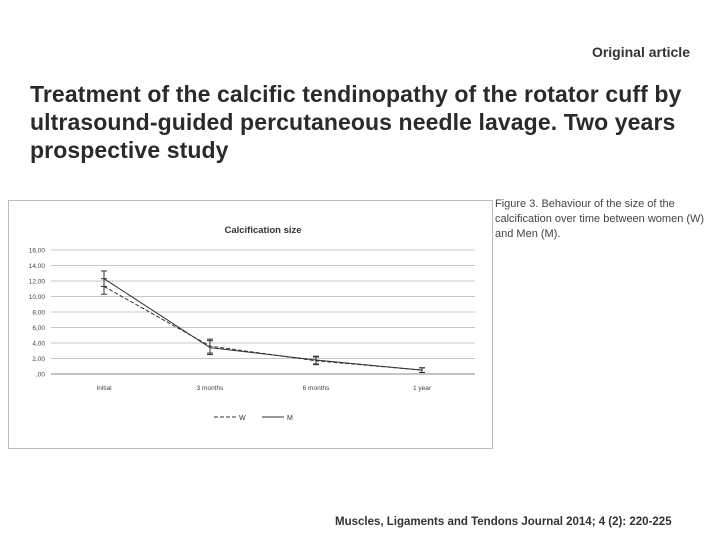  Describe the element at coordinates (640, 52) in the screenshot. I see `article-type-label: Original article` at that location.